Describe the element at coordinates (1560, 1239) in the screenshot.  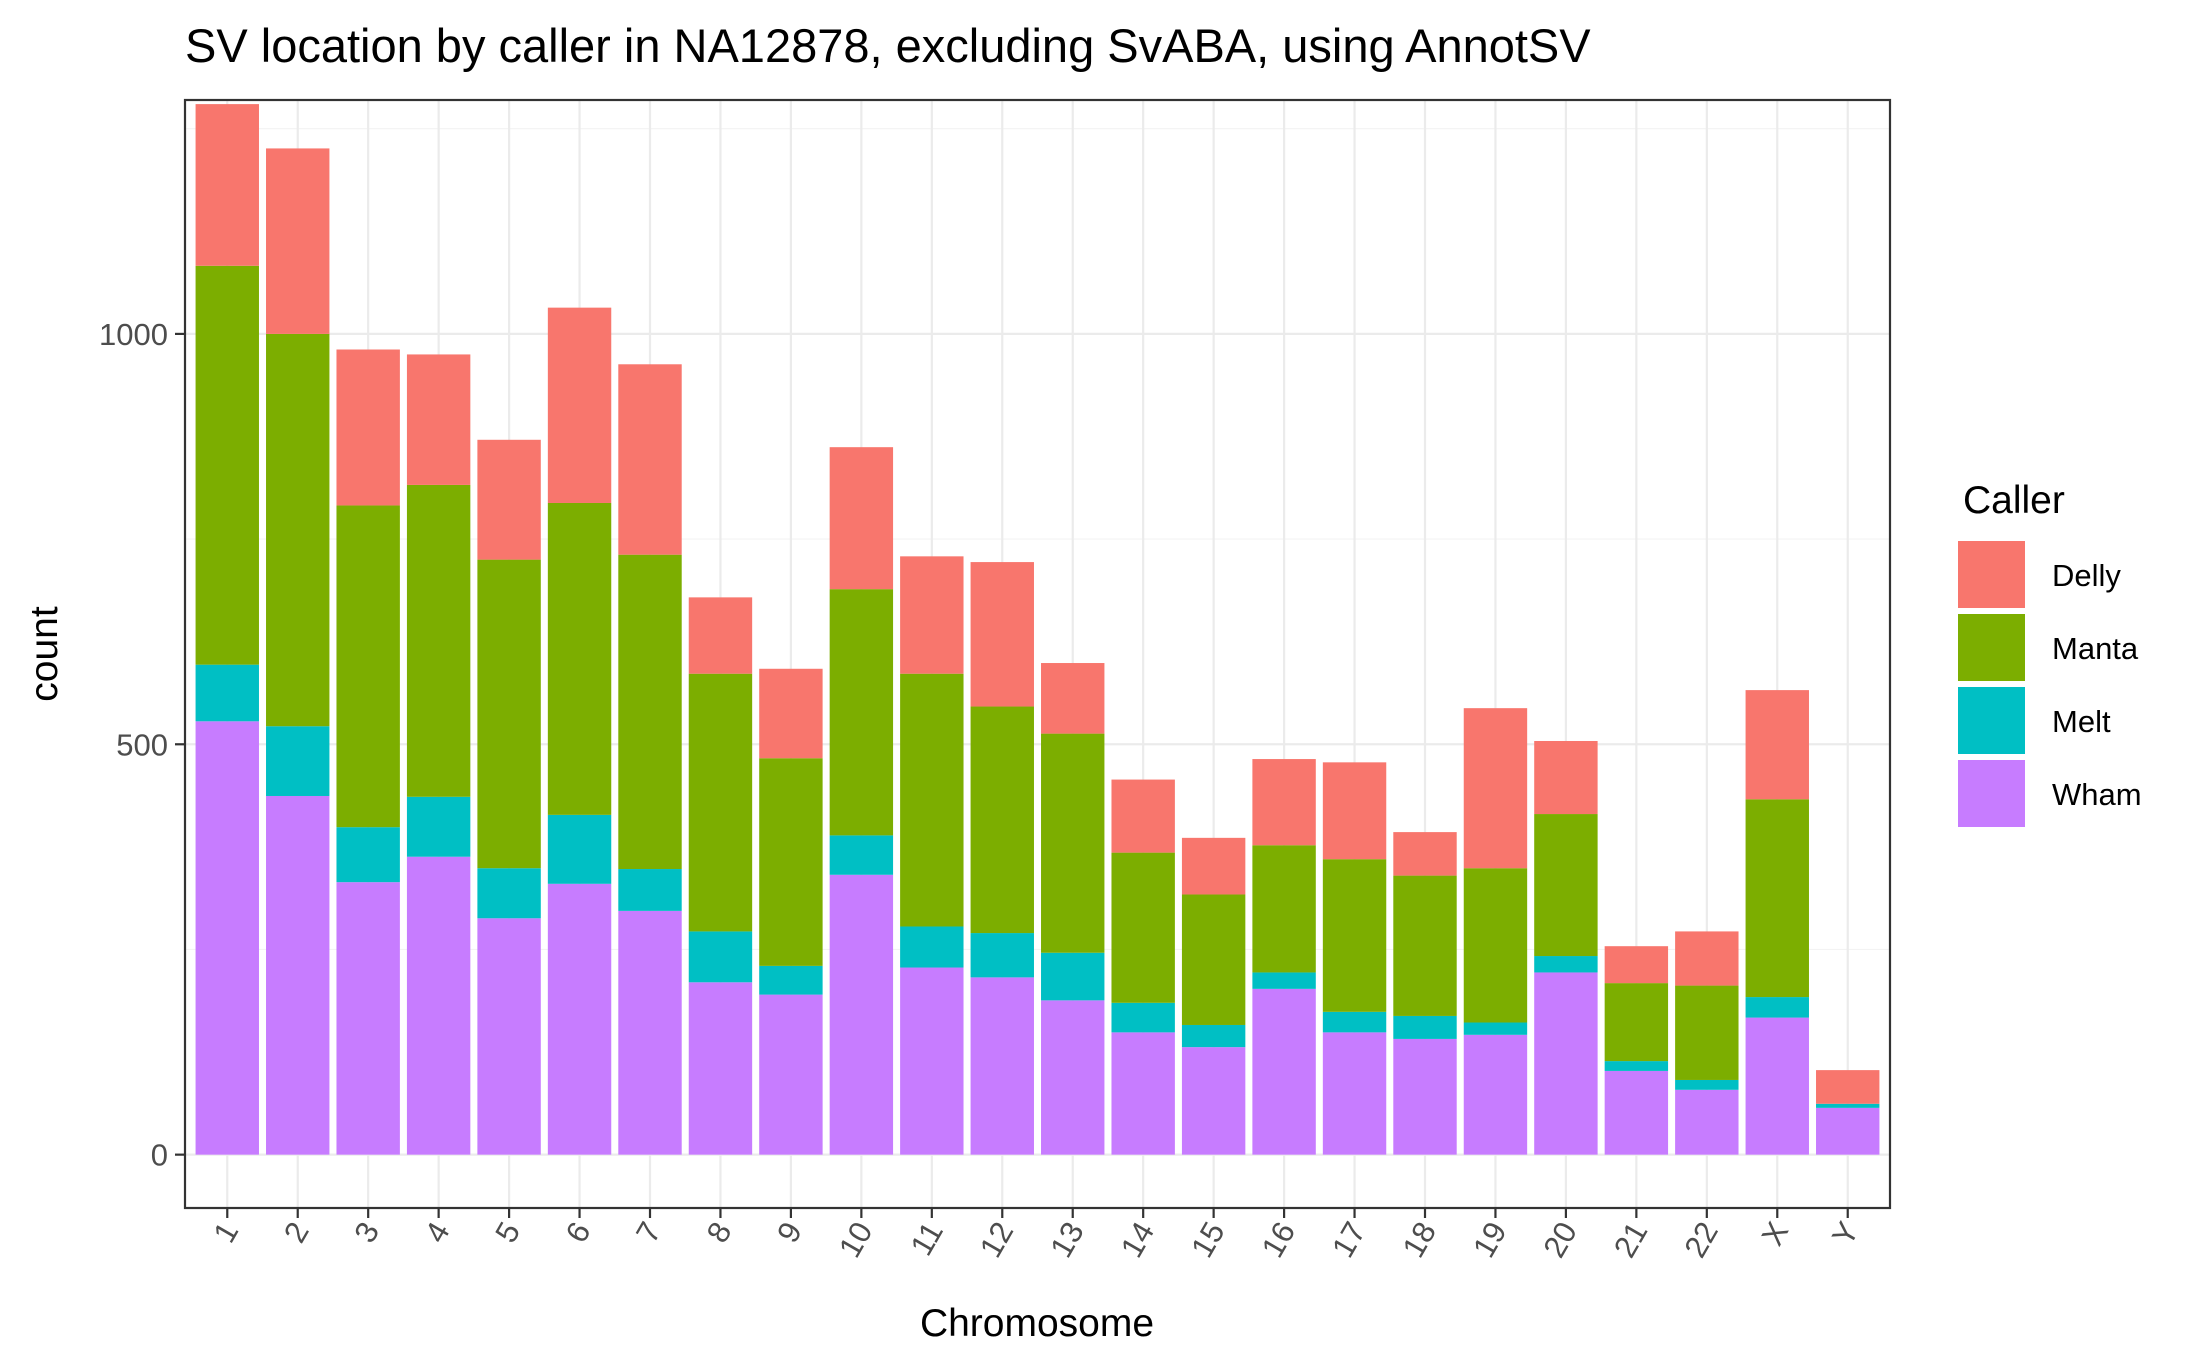
I see `x-tick-label: 20` at that location.